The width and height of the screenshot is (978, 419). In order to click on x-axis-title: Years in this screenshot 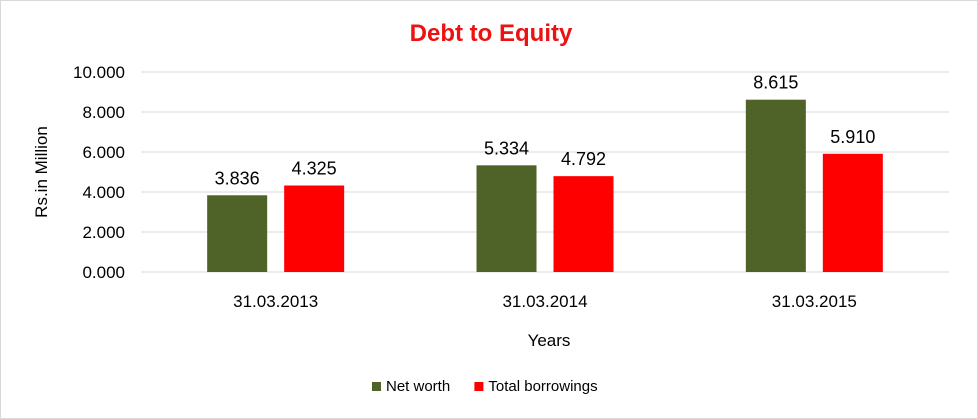, I will do `click(549, 340)`.